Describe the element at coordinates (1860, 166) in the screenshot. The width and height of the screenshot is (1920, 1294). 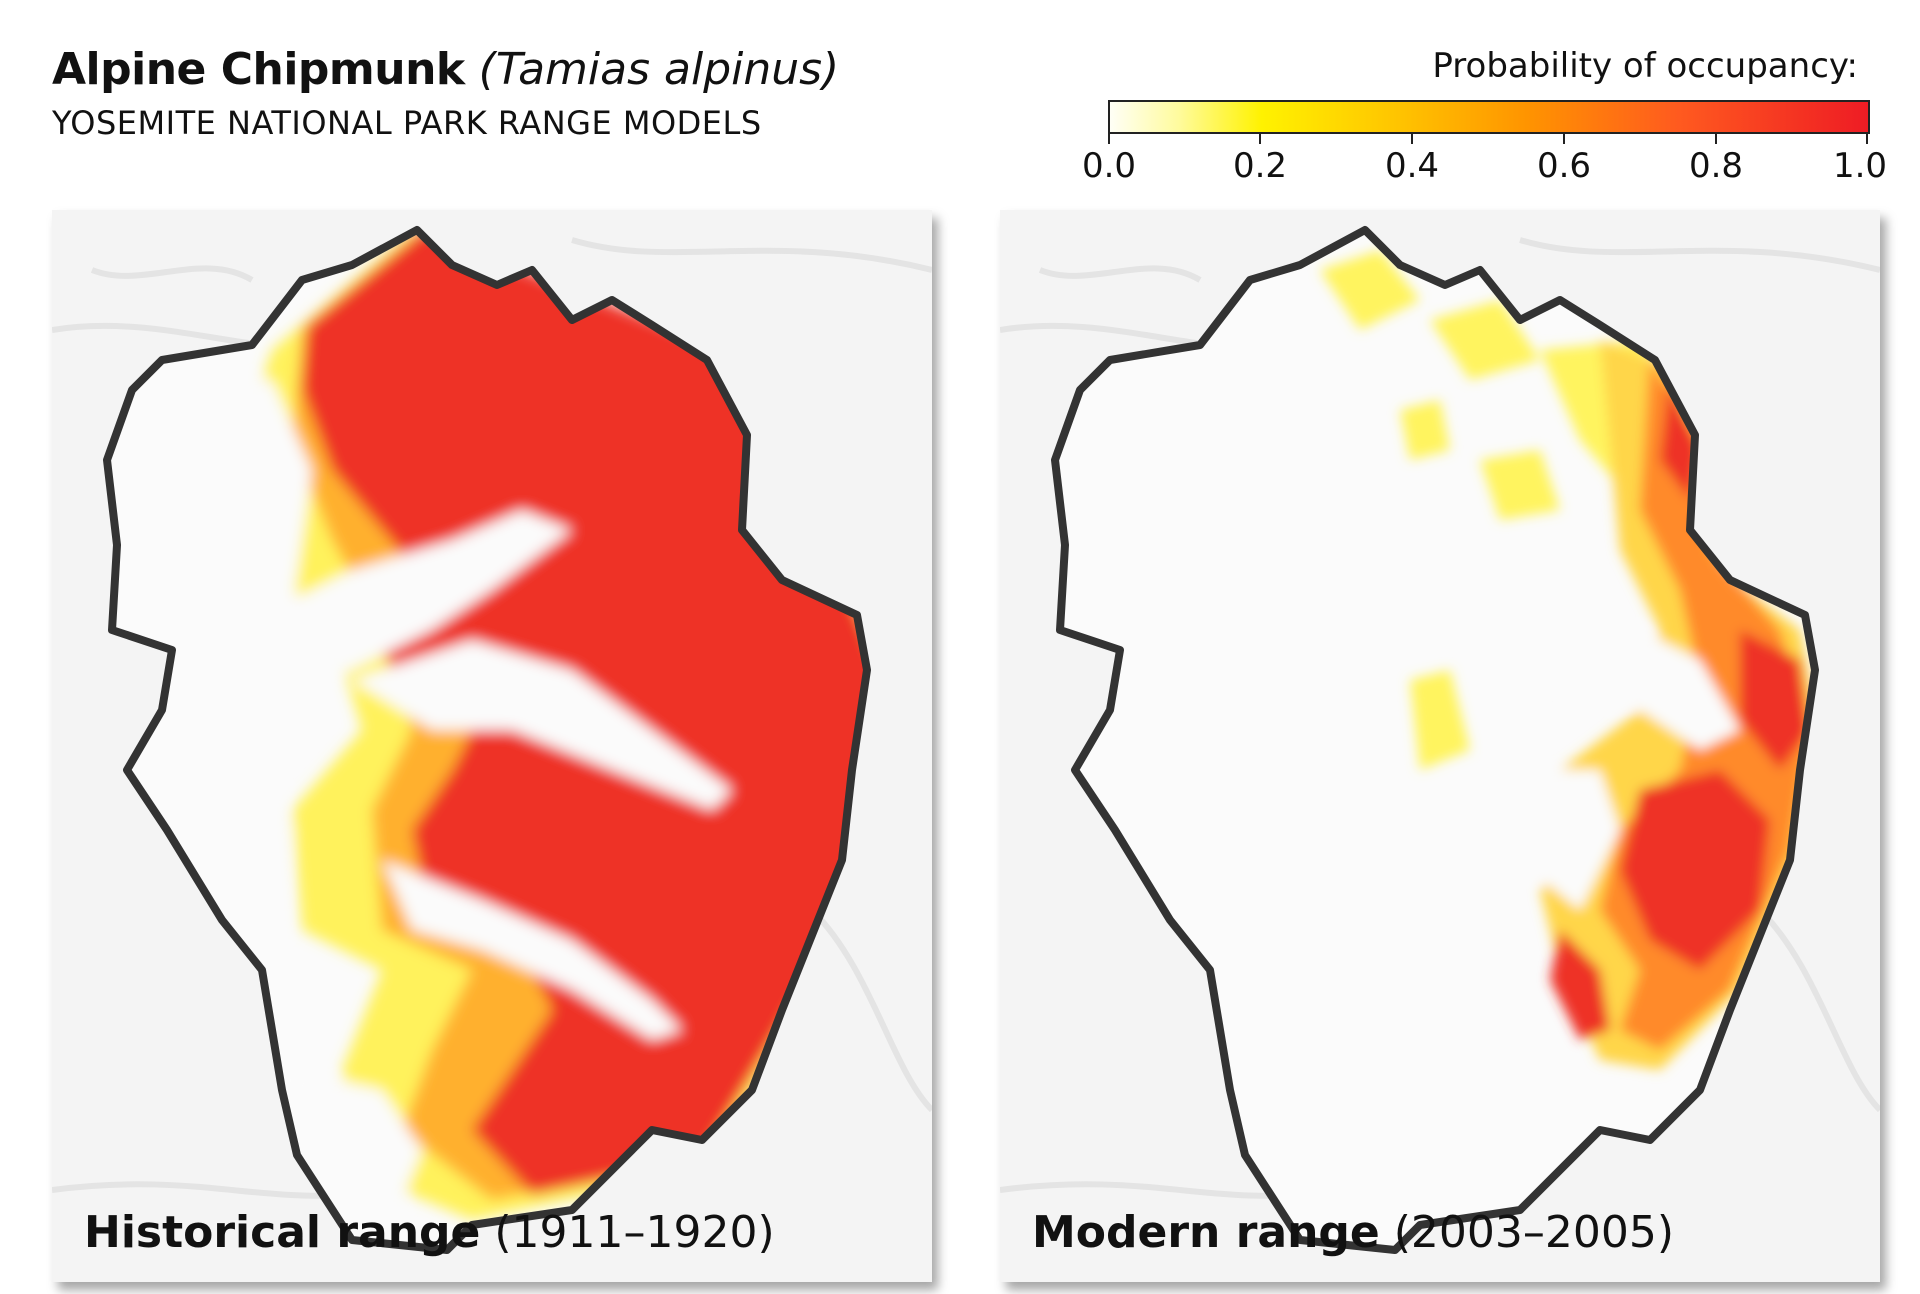
I see `legend-tick-label: 1.0` at that location.